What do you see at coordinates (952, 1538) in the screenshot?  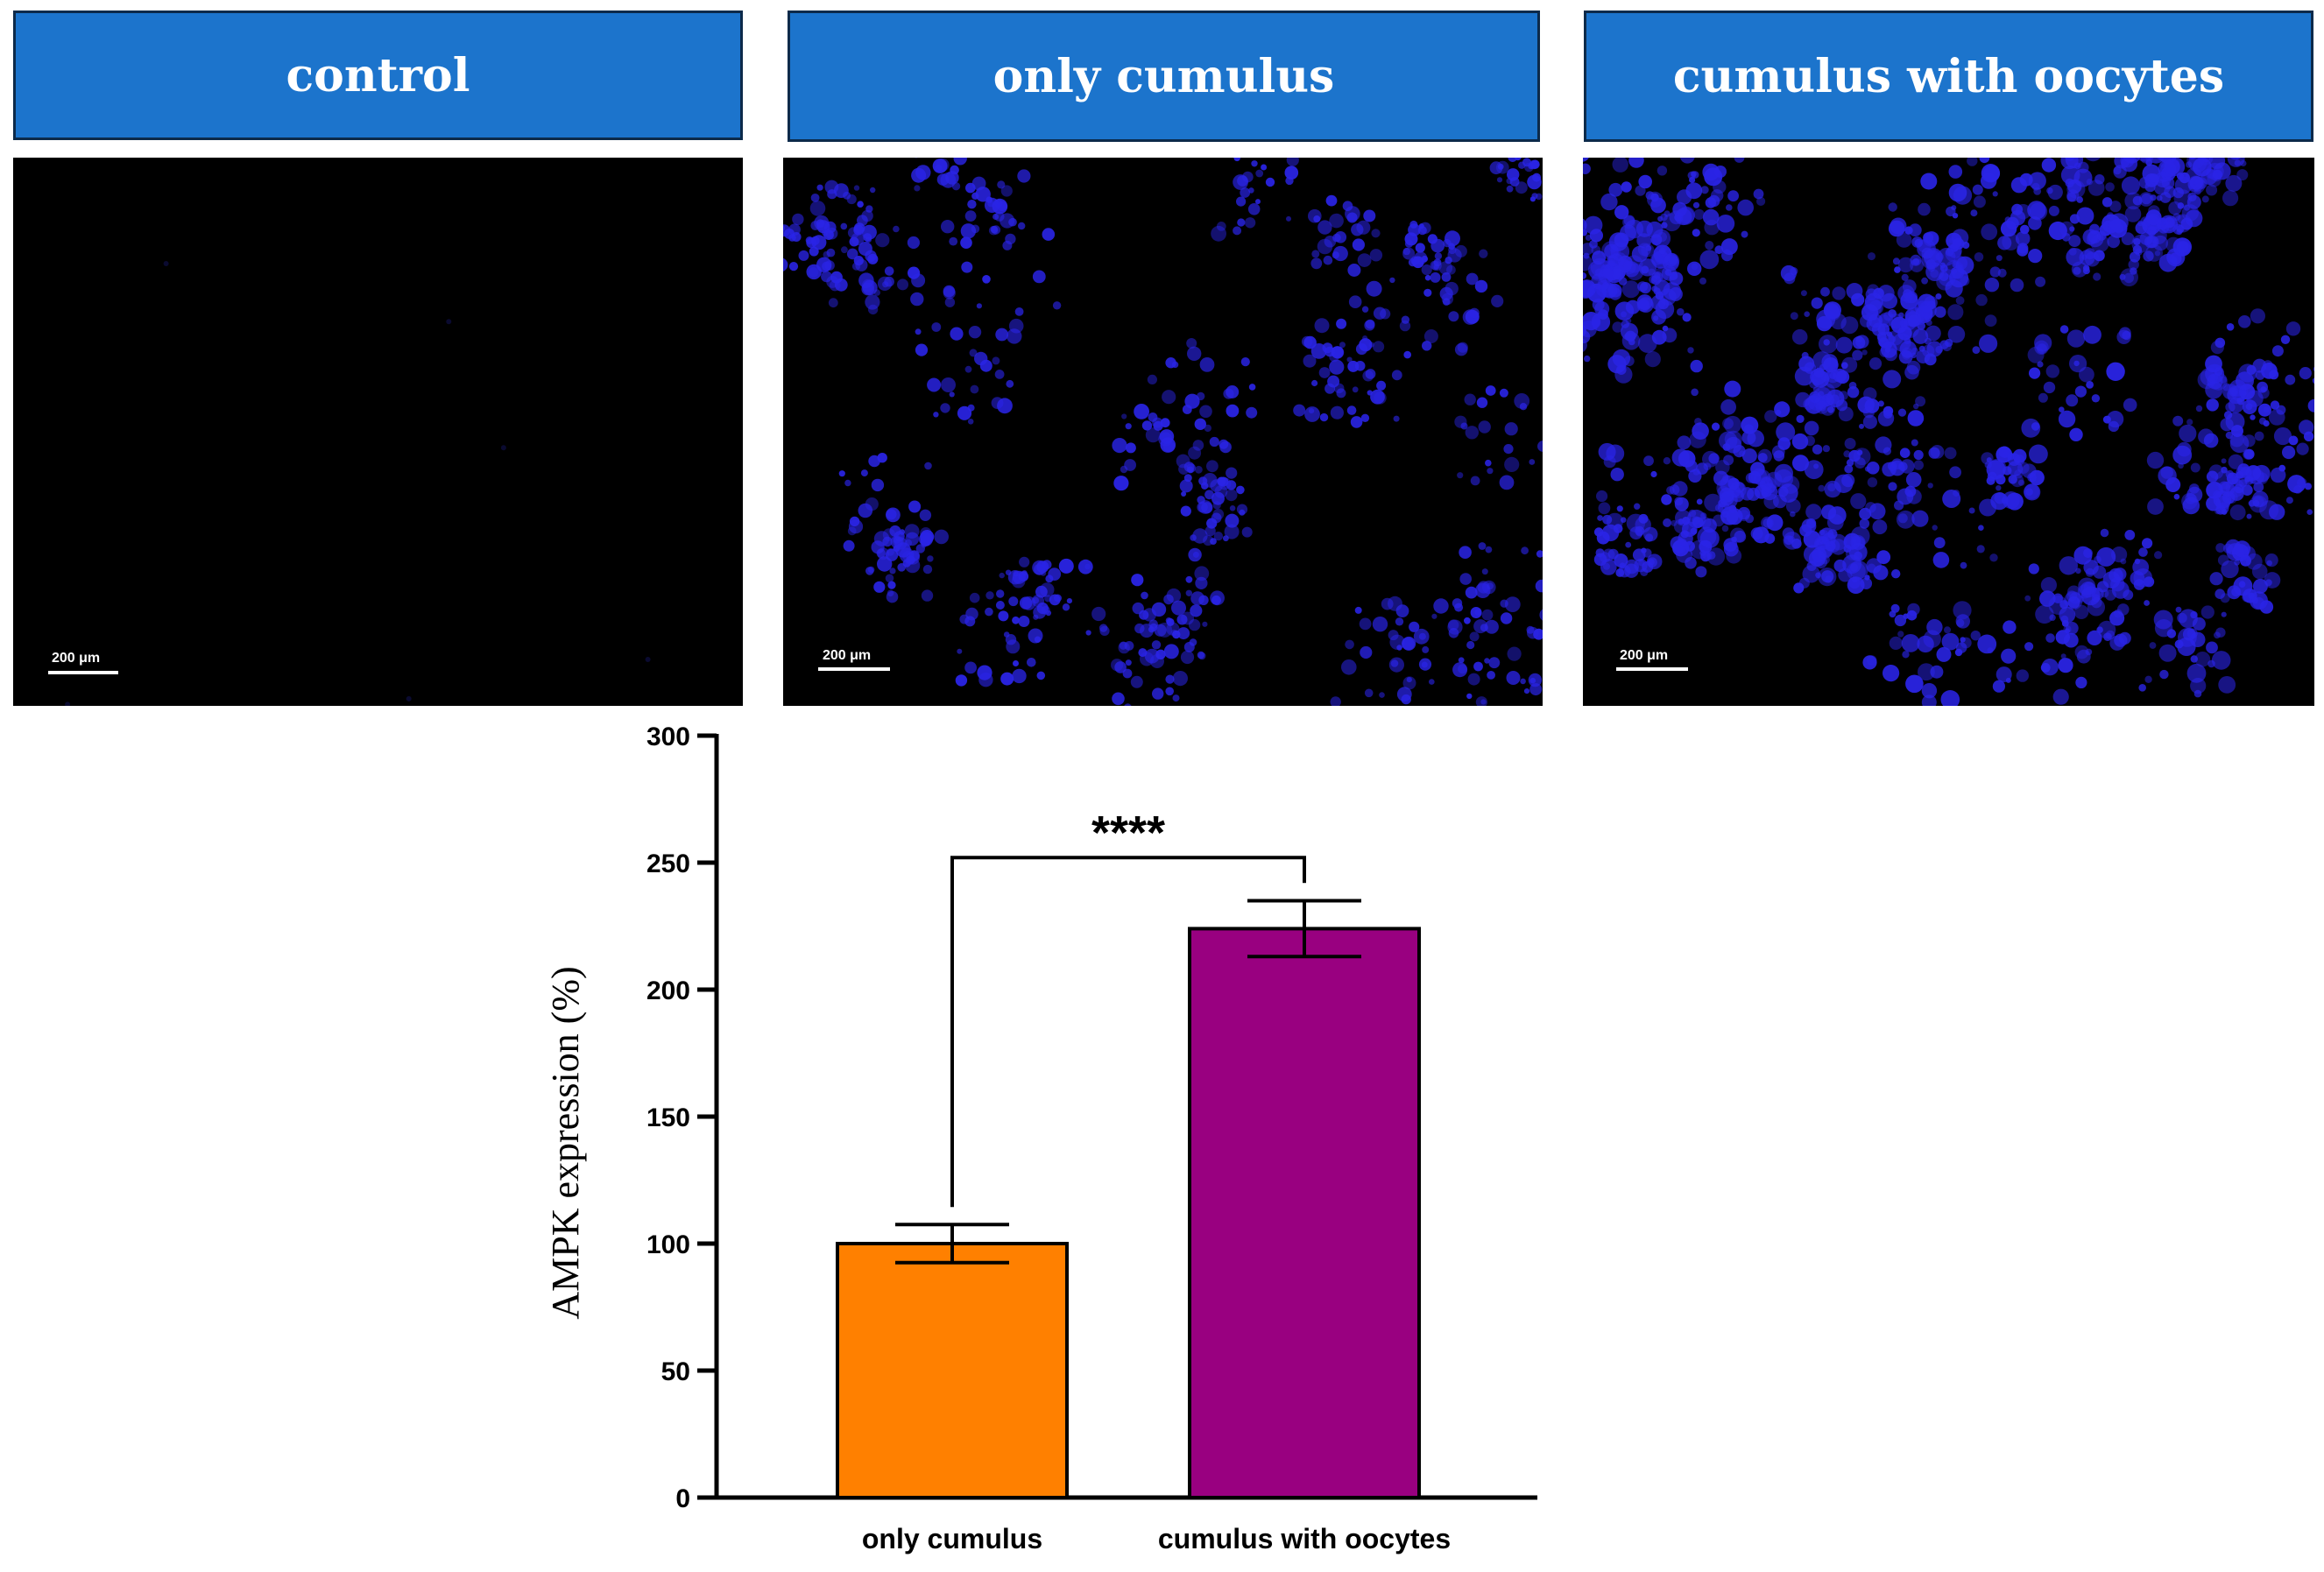 I see `x-category-label: only cumulus` at bounding box center [952, 1538].